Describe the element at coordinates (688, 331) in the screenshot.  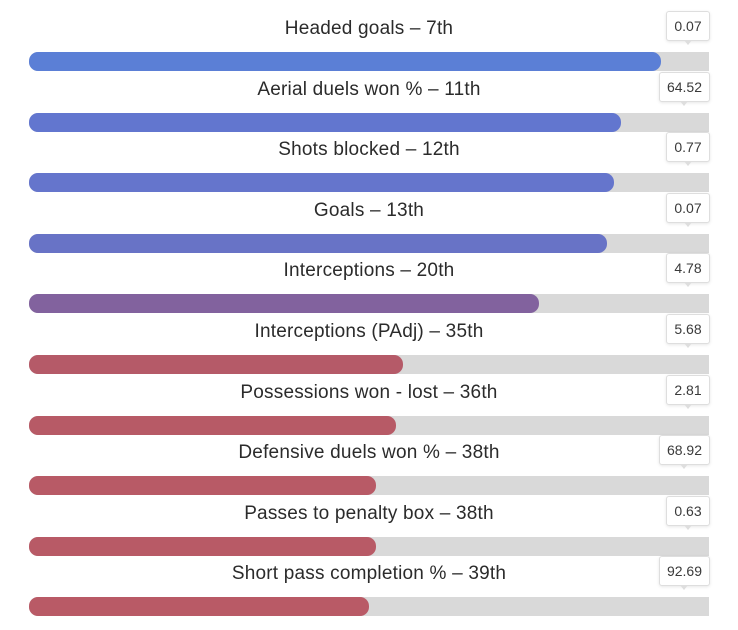
I see `value-label: 5.68` at that location.